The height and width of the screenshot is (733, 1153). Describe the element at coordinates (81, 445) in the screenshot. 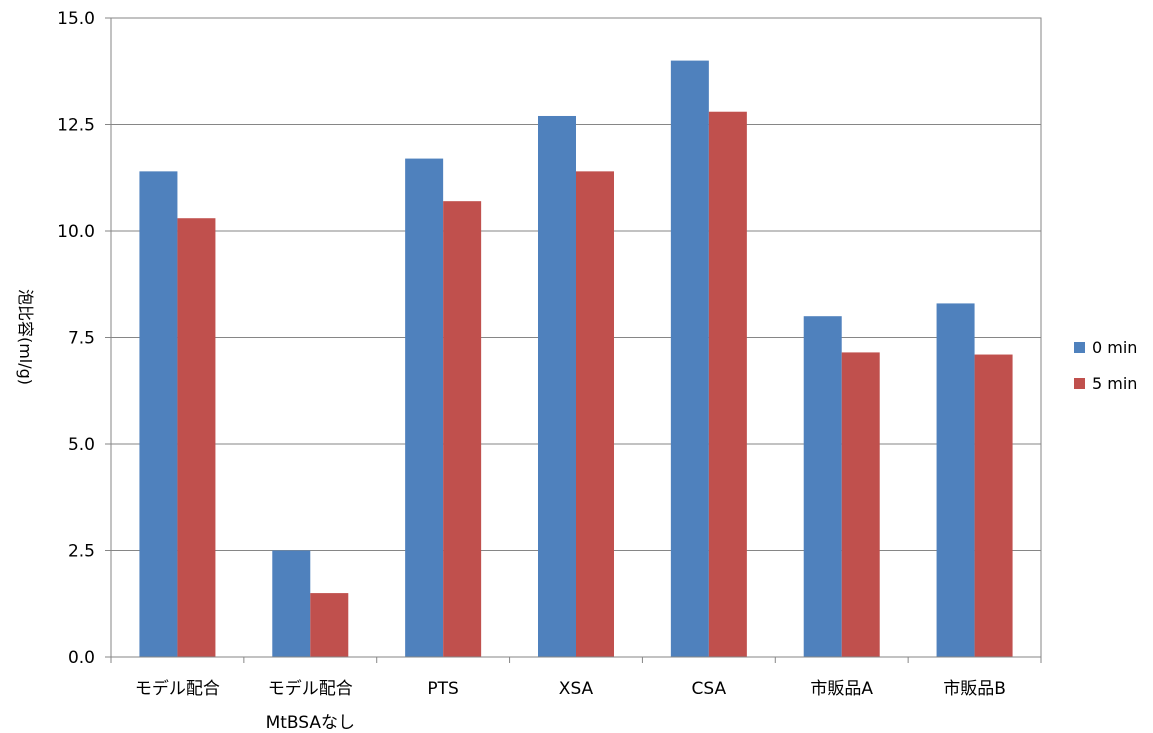

I see `y-tick-label: 5.0` at that location.